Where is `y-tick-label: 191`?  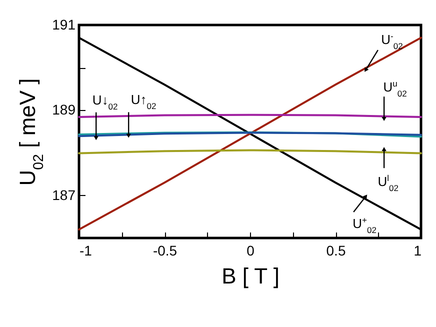
y-tick-label: 191 is located at coordinates (64, 24).